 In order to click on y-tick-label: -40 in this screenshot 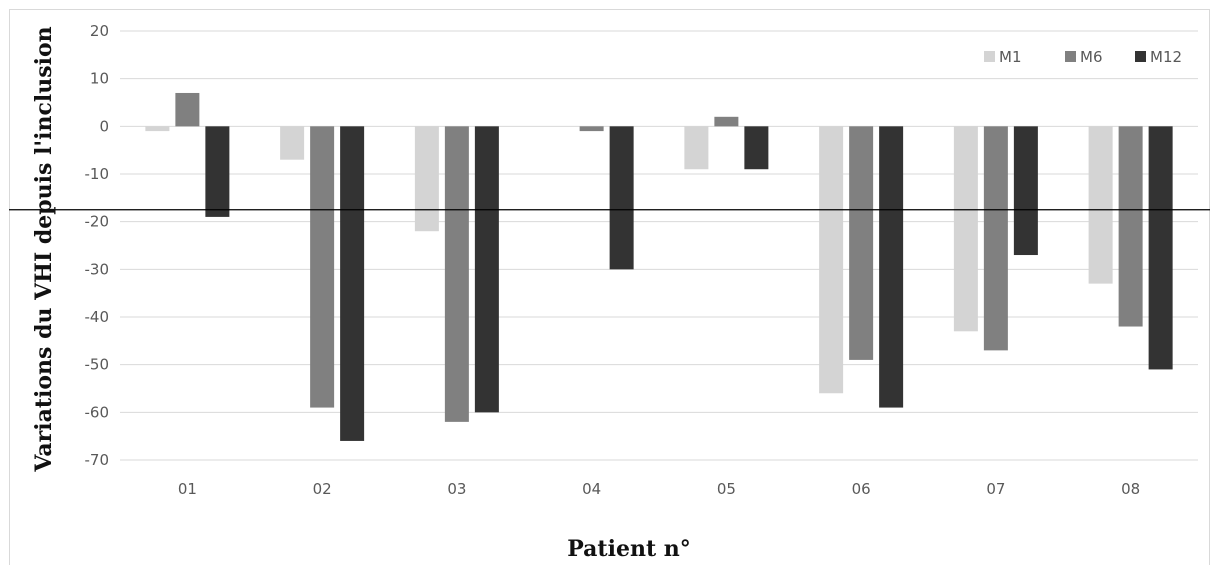, I will do `click(97, 317)`.